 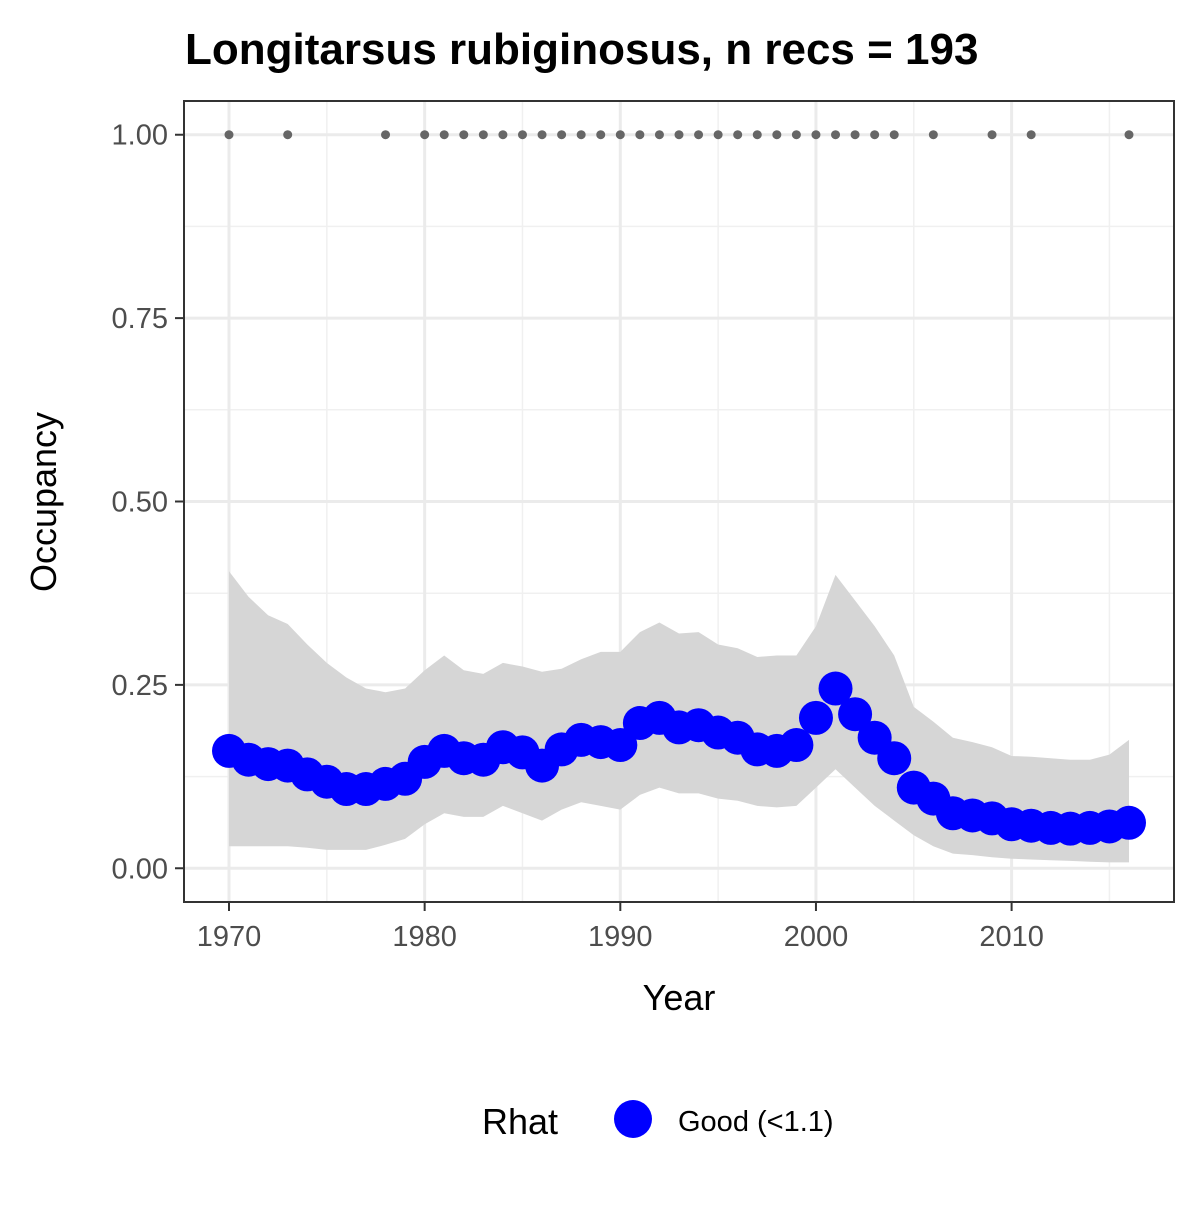 What do you see at coordinates (581, 49) in the screenshot?
I see `chart-title: Longitarsus rubiginosus, n recs = 193` at bounding box center [581, 49].